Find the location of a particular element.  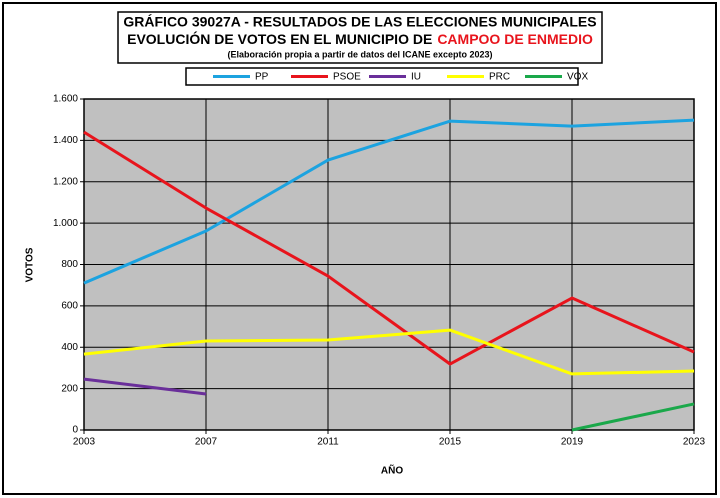

legend-label: VOX is located at coordinates (577, 77).